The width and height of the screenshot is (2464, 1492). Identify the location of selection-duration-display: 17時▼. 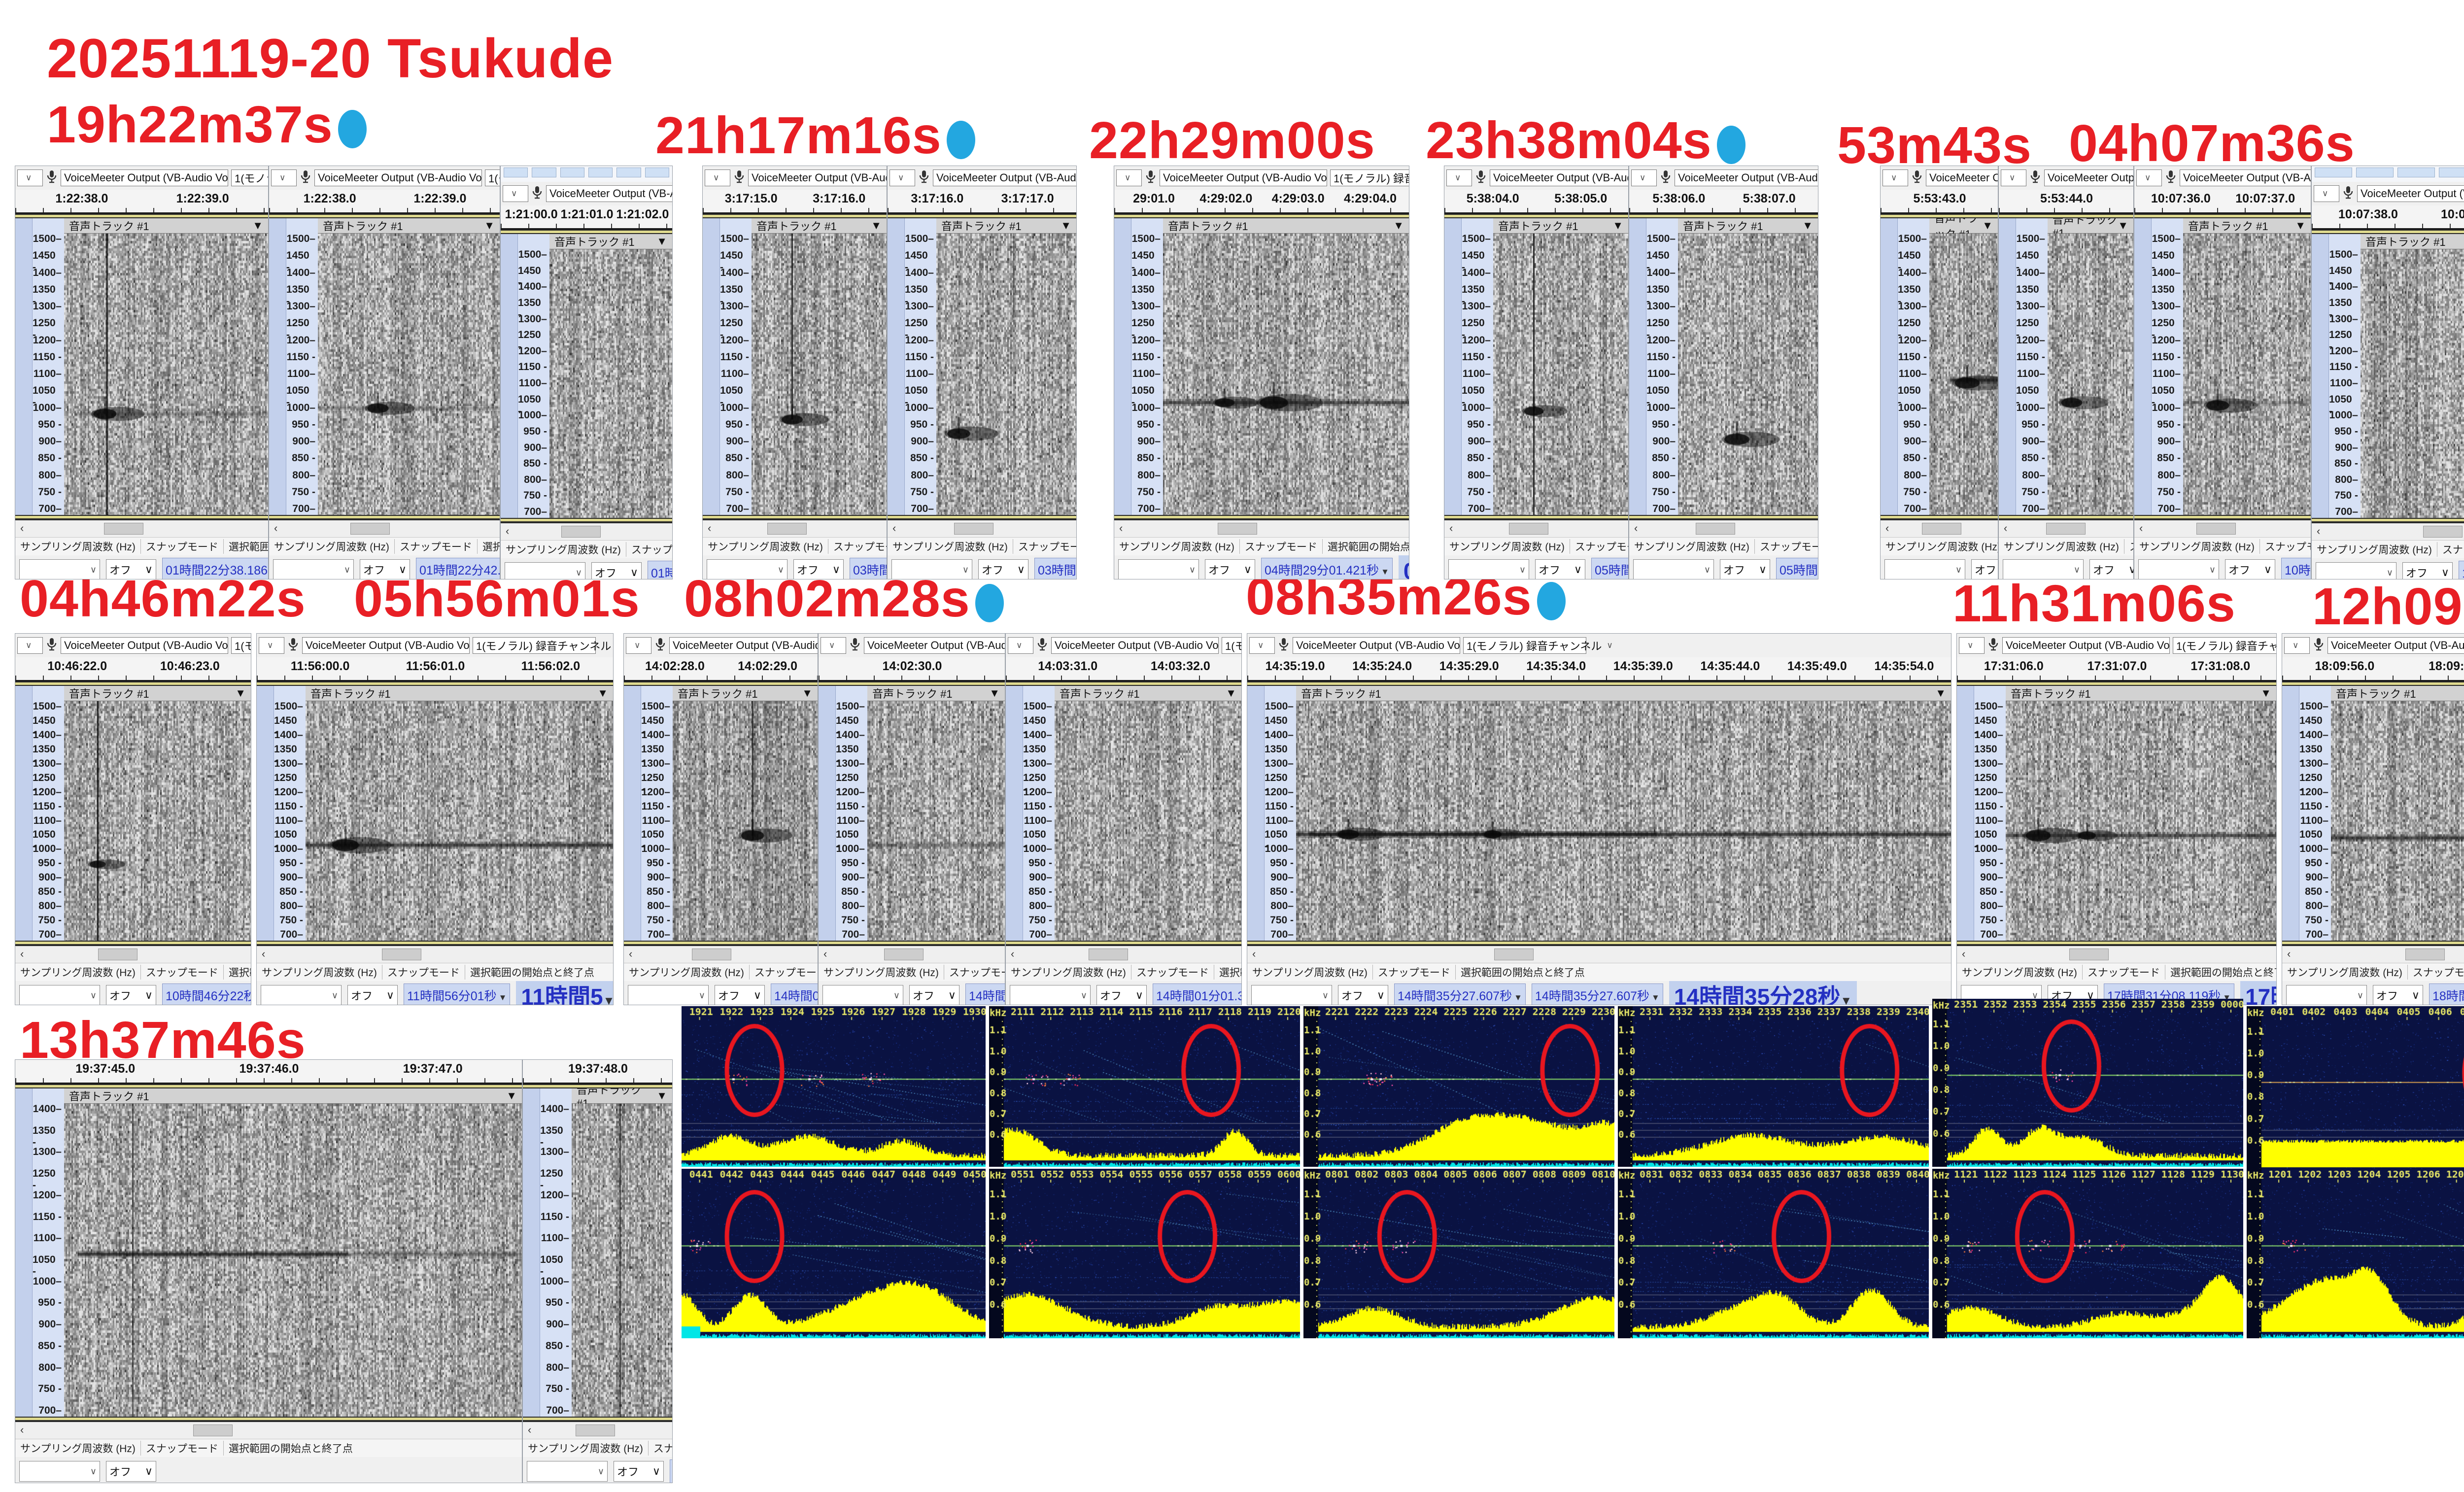
(2258, 993).